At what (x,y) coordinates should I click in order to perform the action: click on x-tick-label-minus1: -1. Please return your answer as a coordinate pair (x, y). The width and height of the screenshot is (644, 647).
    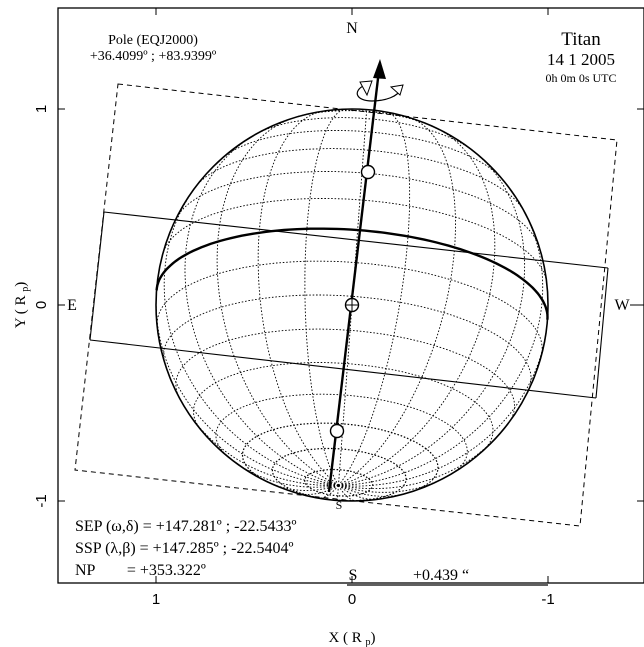
    Looking at the image, I should click on (547, 599).